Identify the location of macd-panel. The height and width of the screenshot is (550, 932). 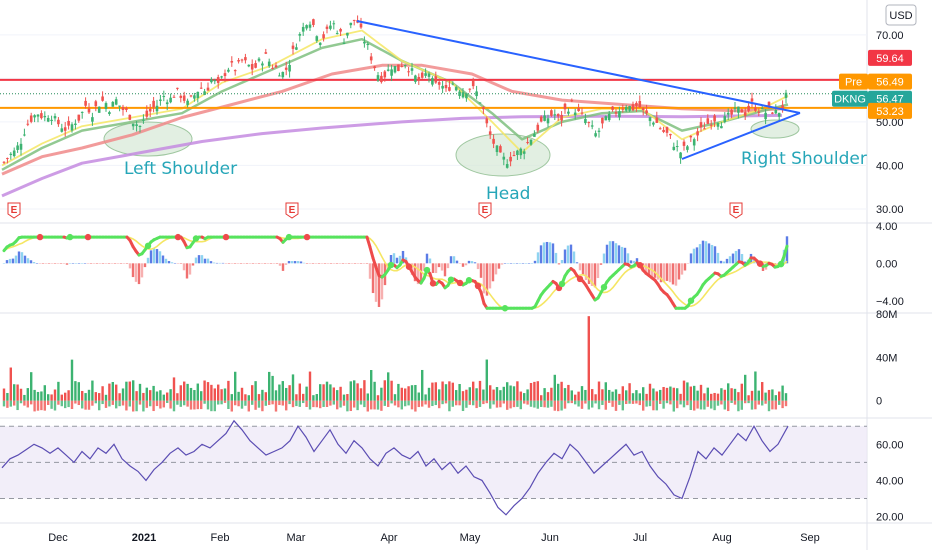
(395, 272).